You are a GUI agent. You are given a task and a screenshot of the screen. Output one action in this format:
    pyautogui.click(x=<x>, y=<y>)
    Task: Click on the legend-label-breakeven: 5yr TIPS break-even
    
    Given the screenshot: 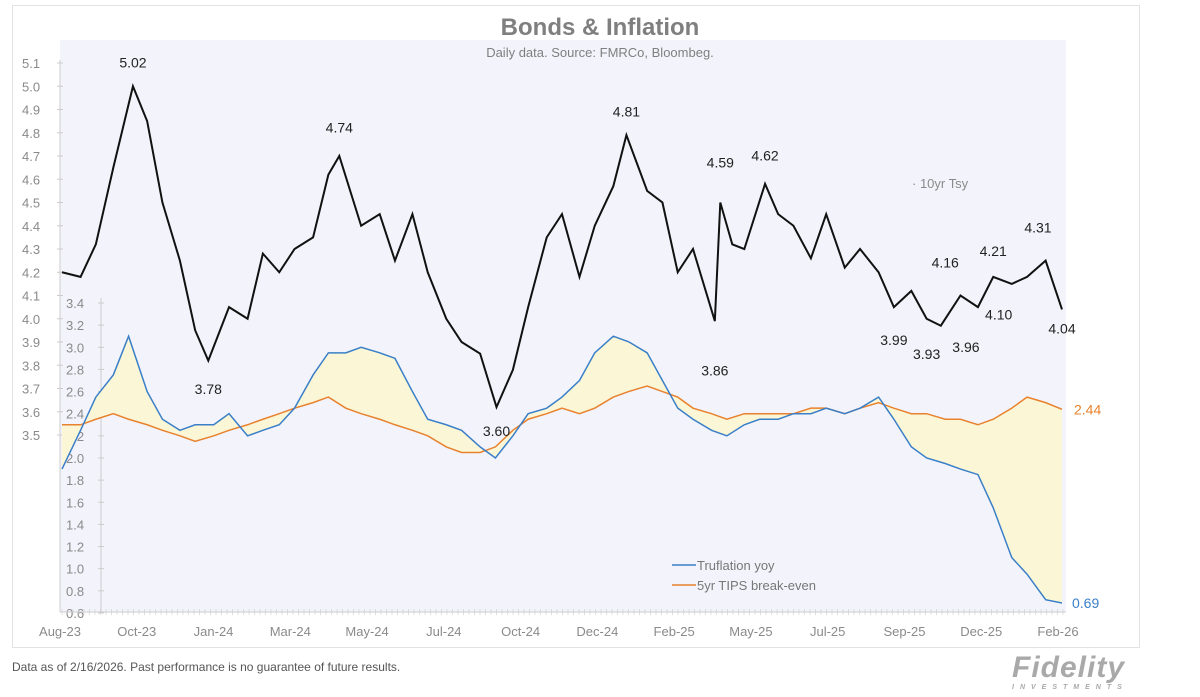 What is the action you would take?
    pyautogui.click(x=756, y=585)
    